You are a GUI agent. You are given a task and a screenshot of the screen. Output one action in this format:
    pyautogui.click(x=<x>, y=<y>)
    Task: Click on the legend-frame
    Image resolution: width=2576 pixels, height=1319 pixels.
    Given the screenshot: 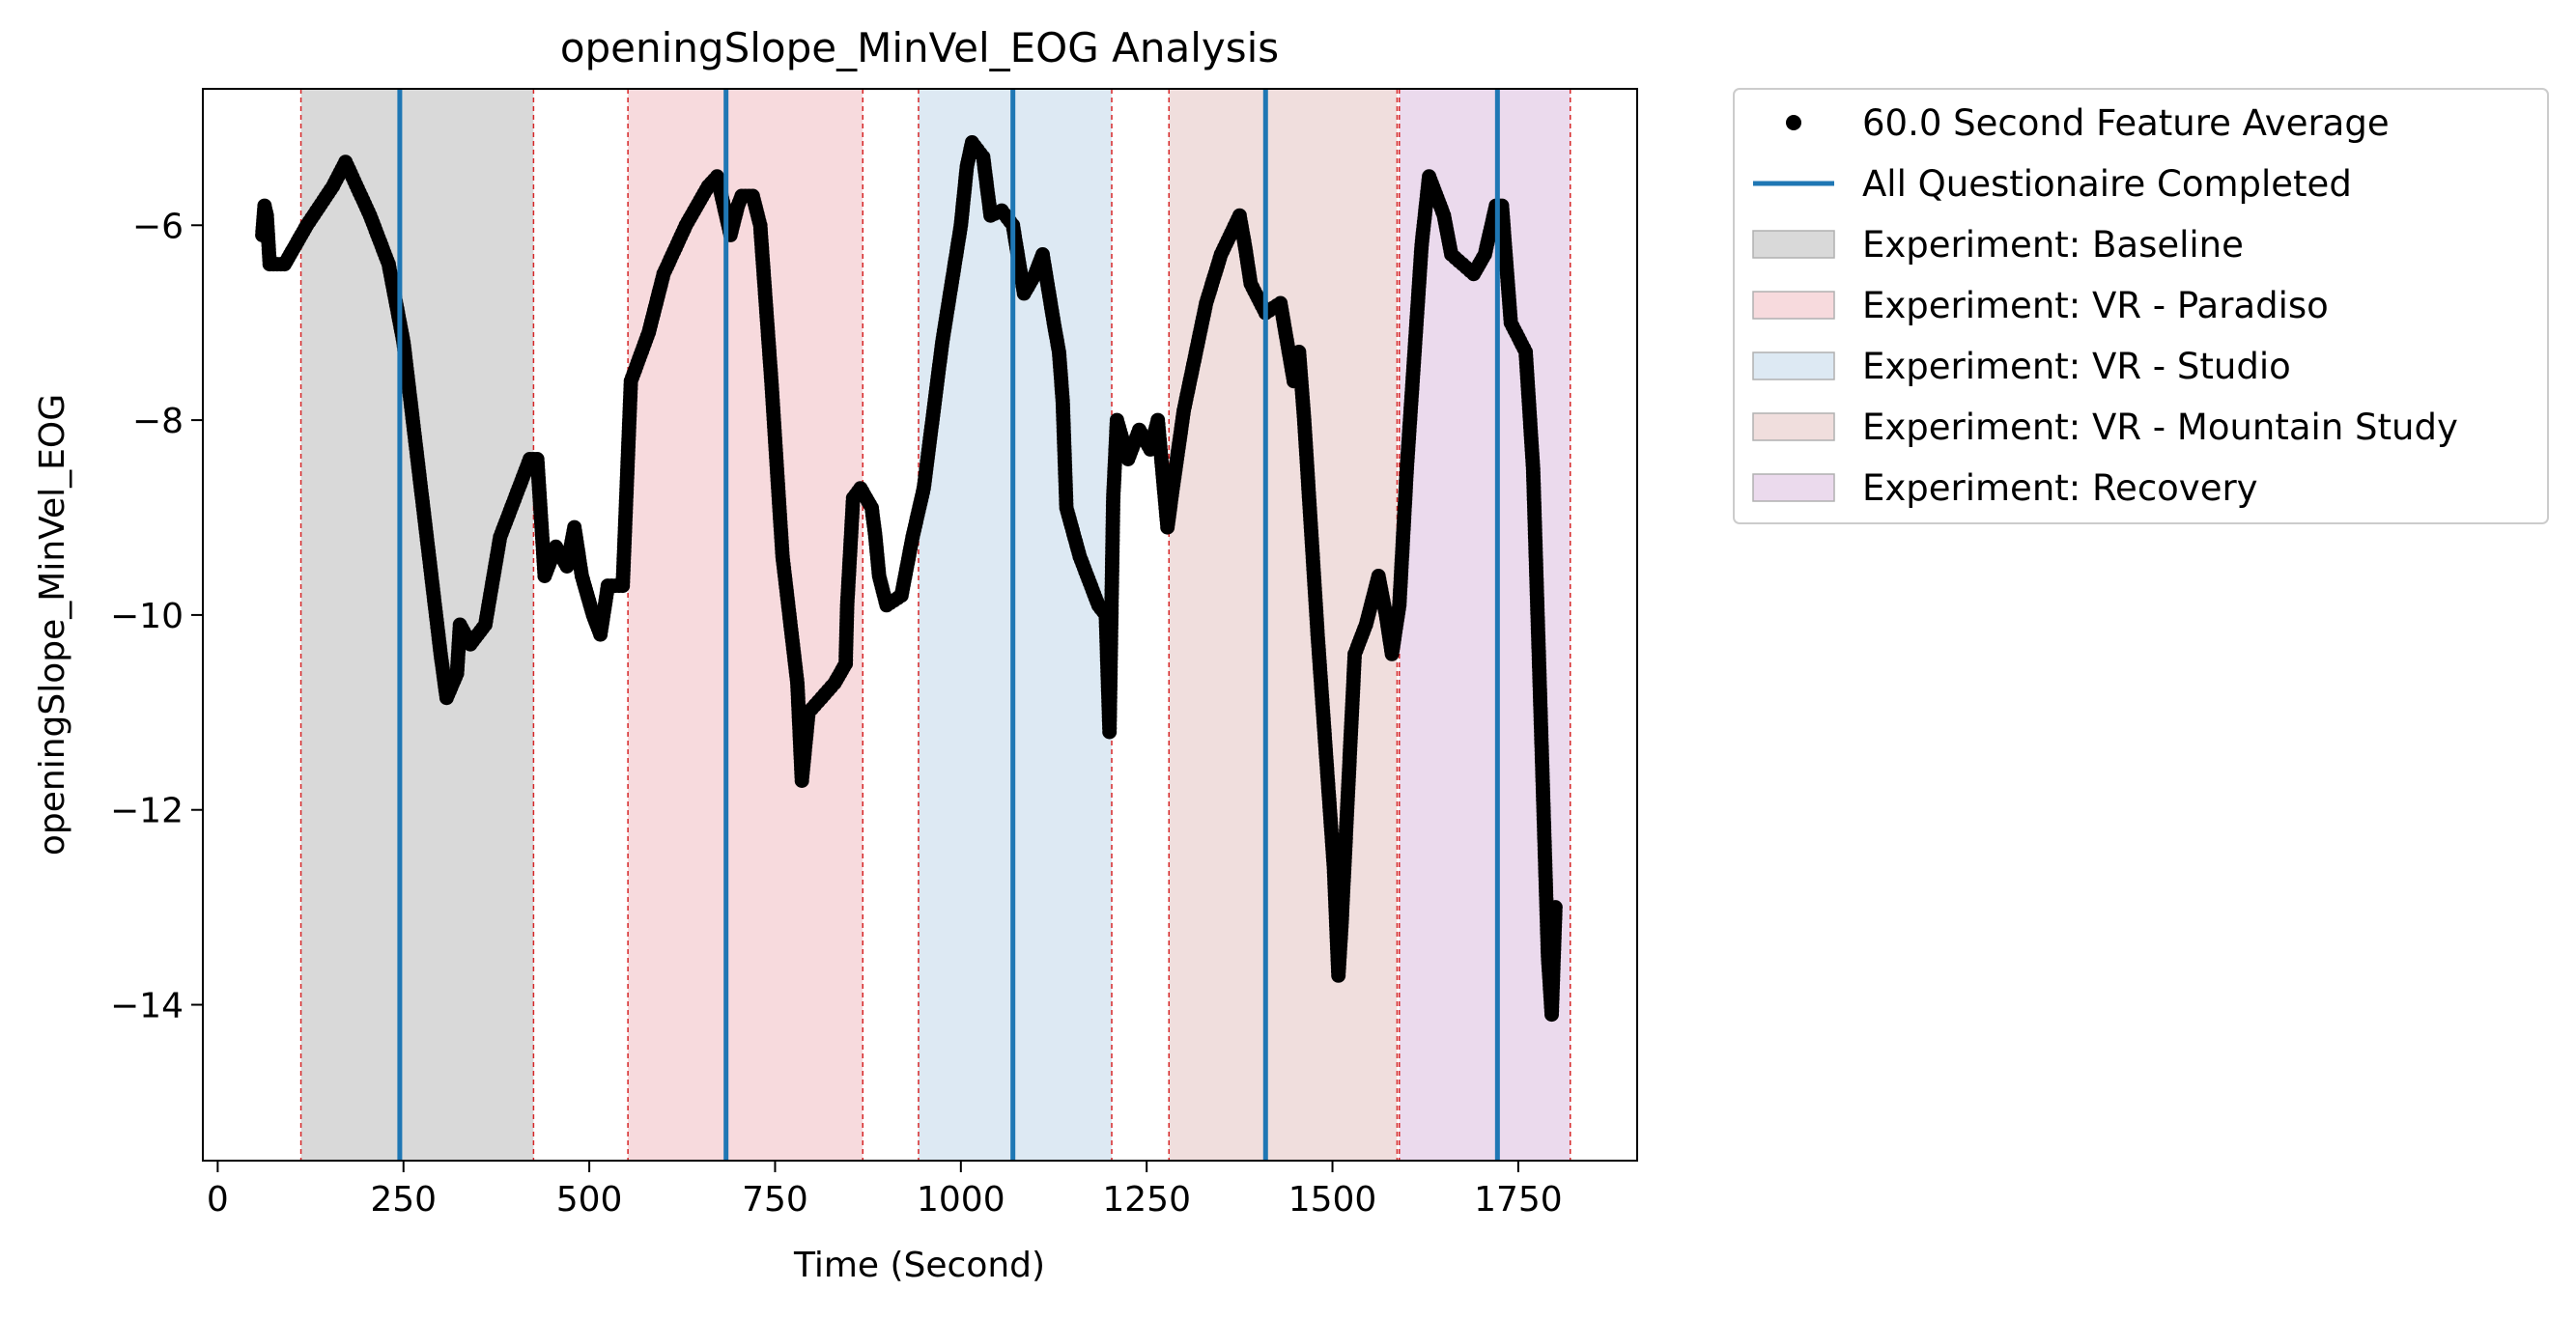 What is the action you would take?
    pyautogui.click(x=2141, y=306)
    